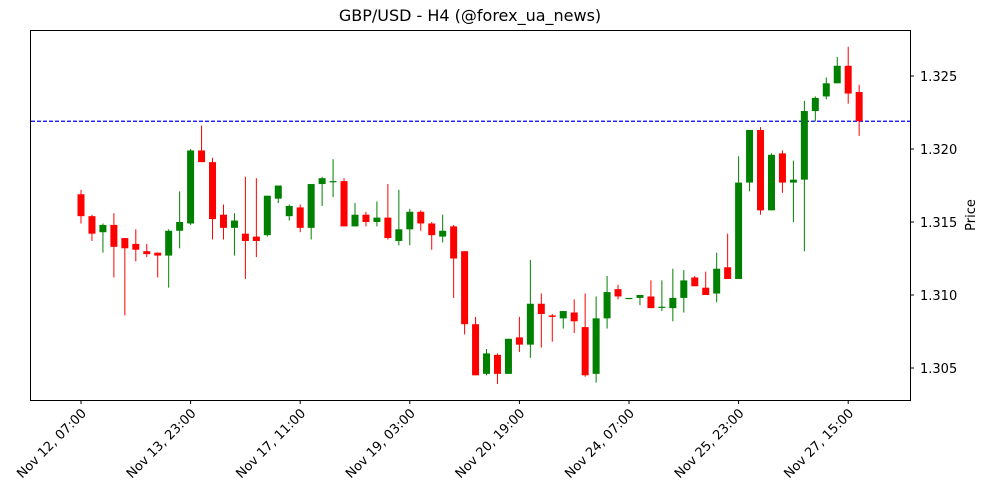  What do you see at coordinates (938, 77) in the screenshot?
I see `y-tick-label: 1.325` at bounding box center [938, 77].